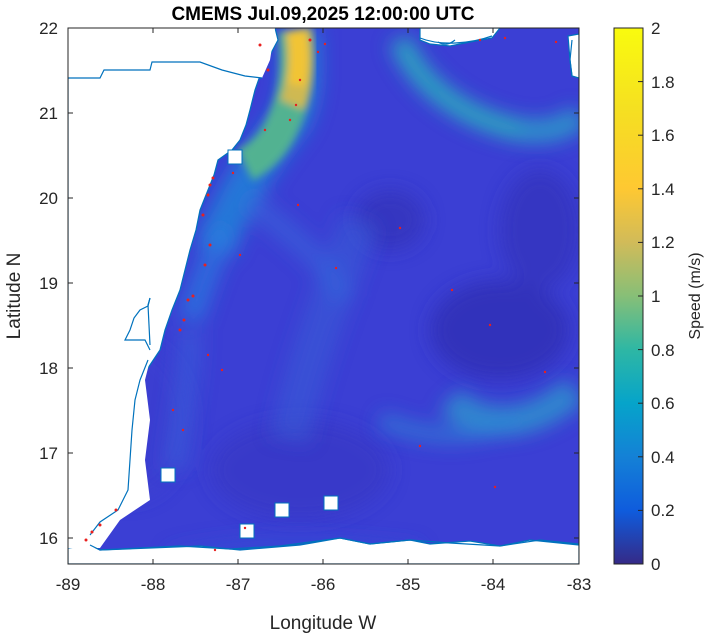  I want to click on colorbar-tick-label: 0, so click(655, 564).